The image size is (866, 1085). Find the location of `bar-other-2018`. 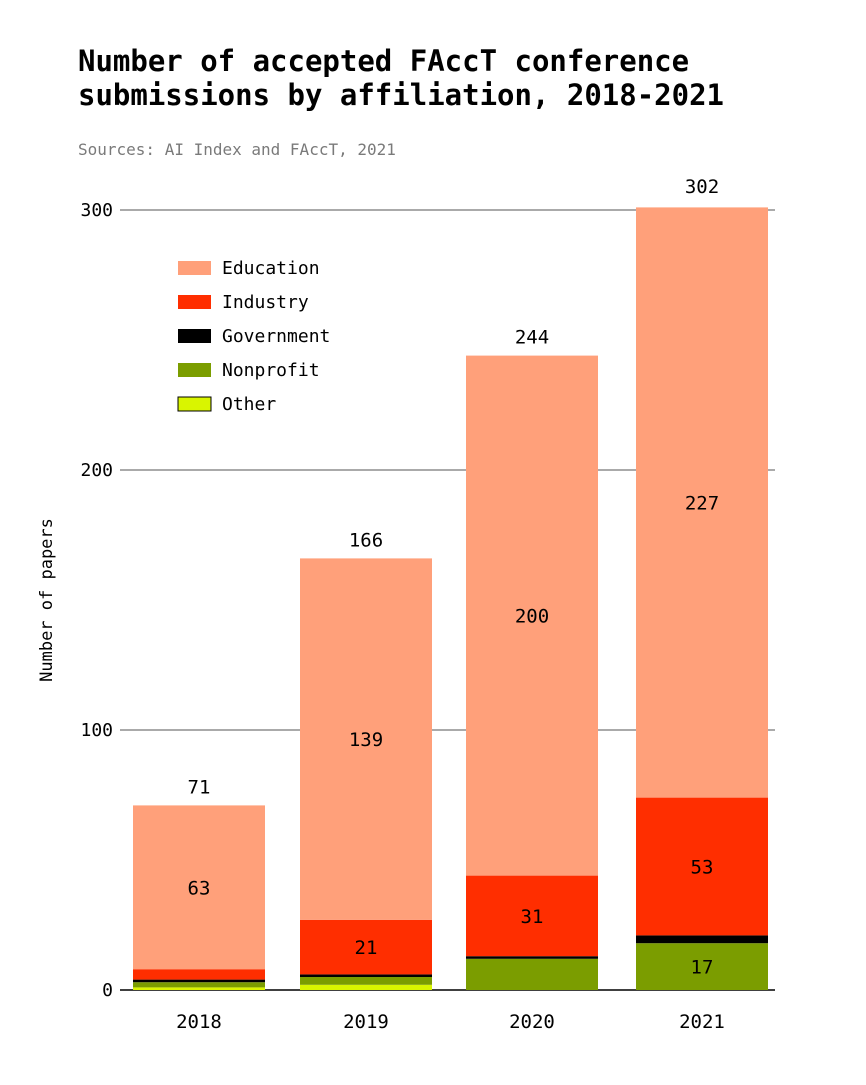

bar-other-2018 is located at coordinates (199, 988).